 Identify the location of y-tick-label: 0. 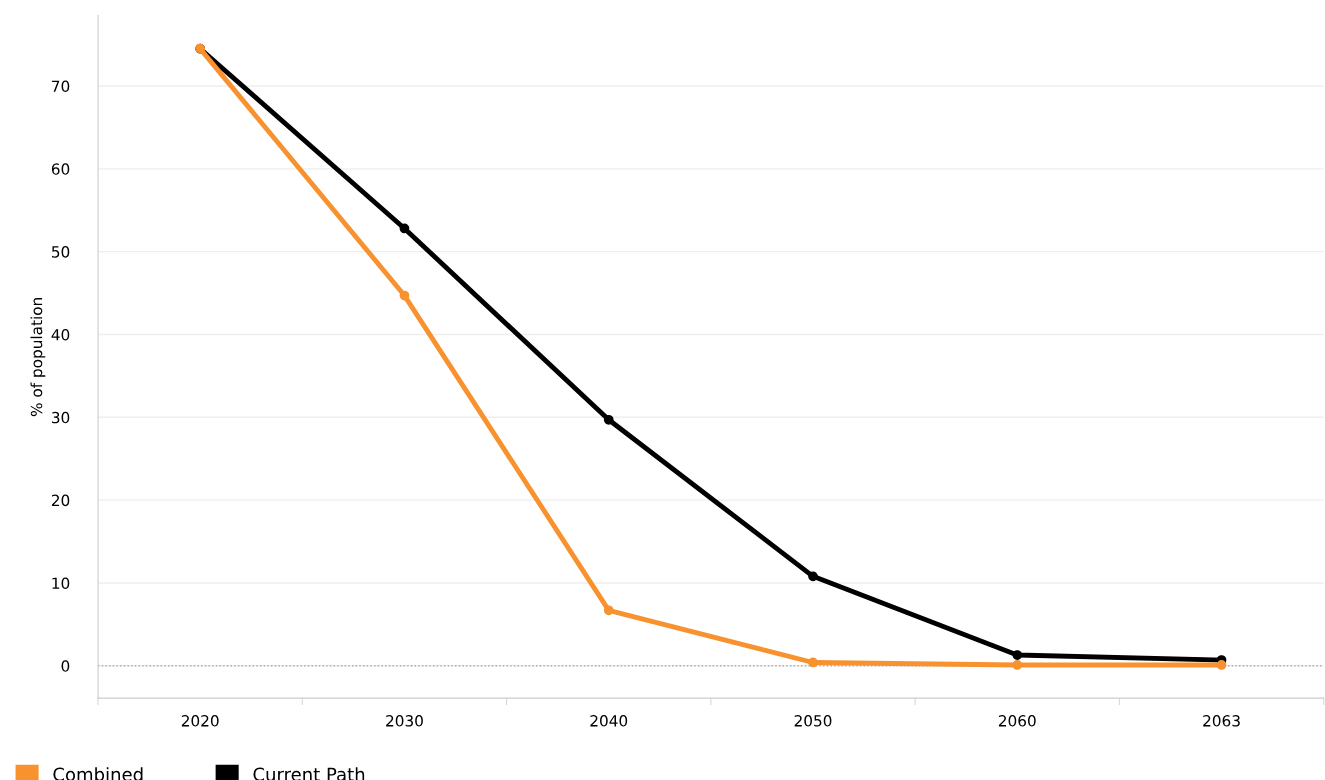
(65, 666).